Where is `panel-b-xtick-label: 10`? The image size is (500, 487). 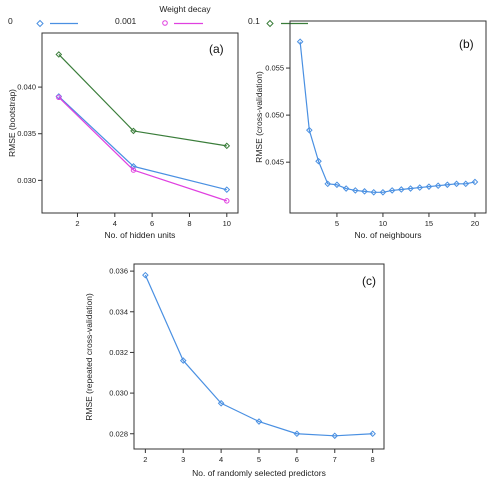 panel-b-xtick-label: 10 is located at coordinates (383, 223).